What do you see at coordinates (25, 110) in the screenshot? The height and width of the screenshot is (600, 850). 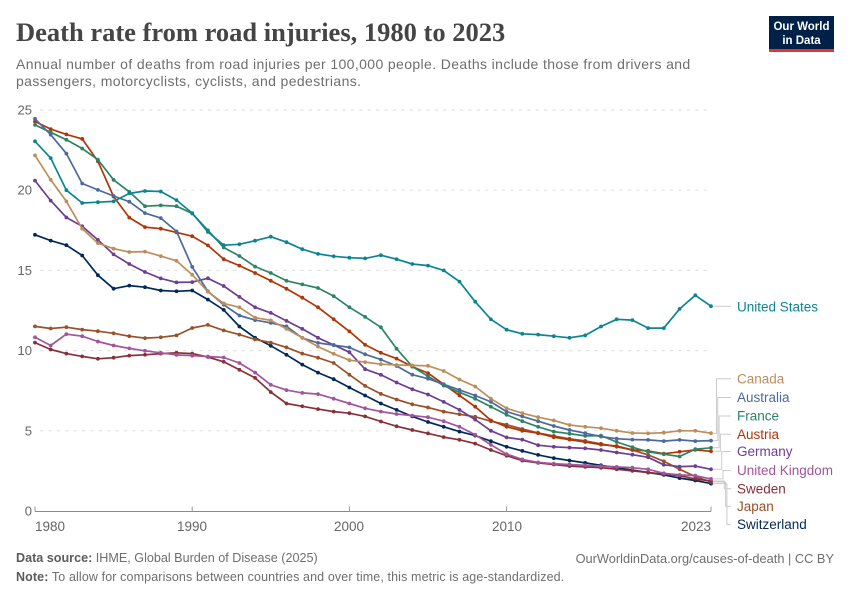 I see `svg-text: 25` at bounding box center [25, 110].